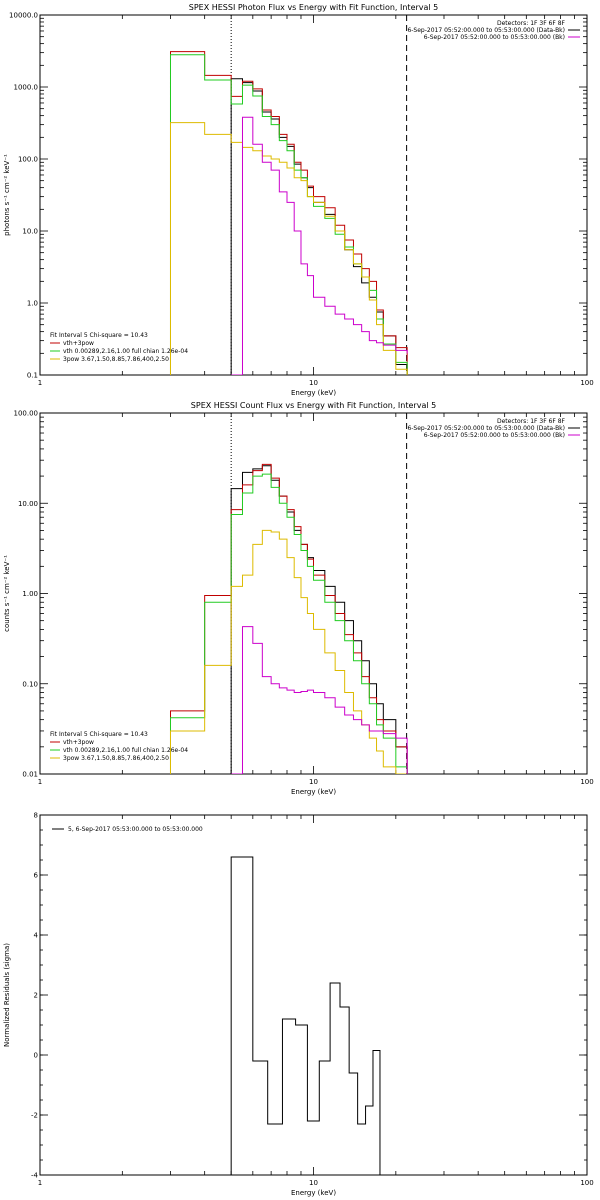  Describe the element at coordinates (32, 376) in the screenshot. I see `y-tick-label: 0.1` at that location.